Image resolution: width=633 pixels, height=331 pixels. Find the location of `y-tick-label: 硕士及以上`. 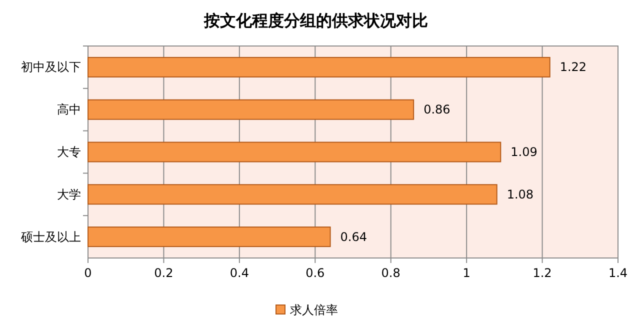

y-tick-label: 硕士及以上 is located at coordinates (50, 237).